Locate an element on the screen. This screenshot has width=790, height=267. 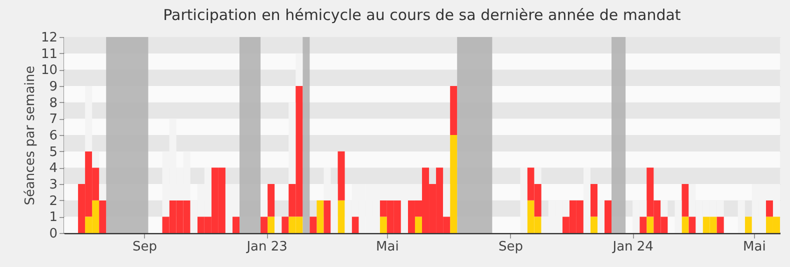
y-tick-label: 4 is located at coordinates (53, 168).